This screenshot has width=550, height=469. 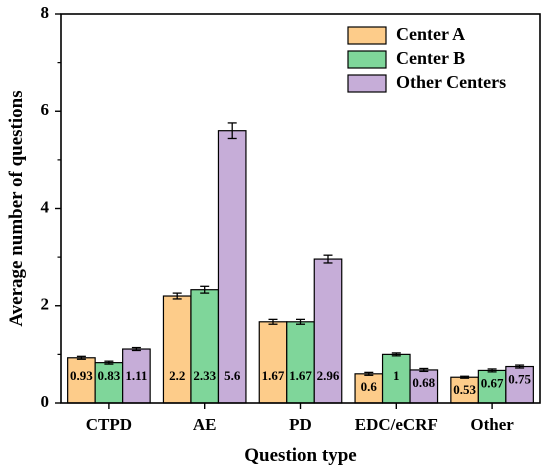 What do you see at coordinates (51, 207) in the screenshot?
I see `y-axis-ticks: 0 2 4 6 8` at bounding box center [51, 207].